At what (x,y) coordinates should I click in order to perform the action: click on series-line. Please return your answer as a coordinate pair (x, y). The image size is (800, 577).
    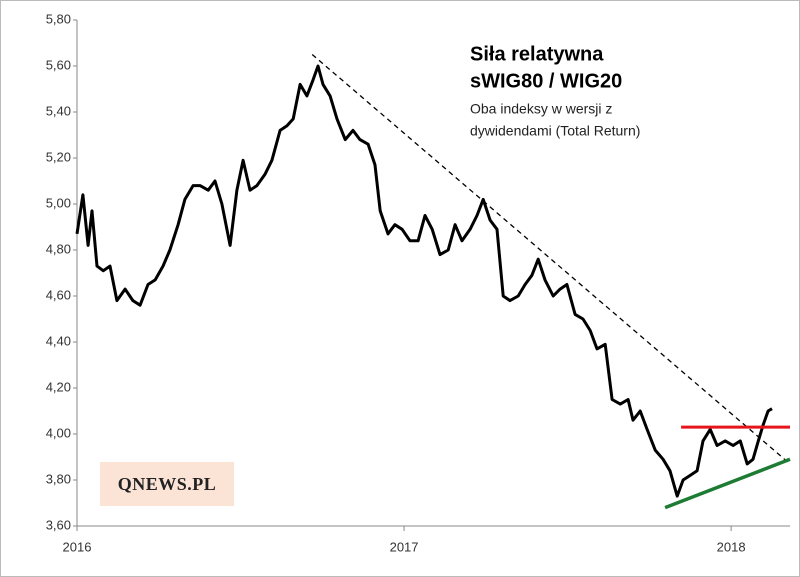
    Looking at the image, I should click on (727, 483).